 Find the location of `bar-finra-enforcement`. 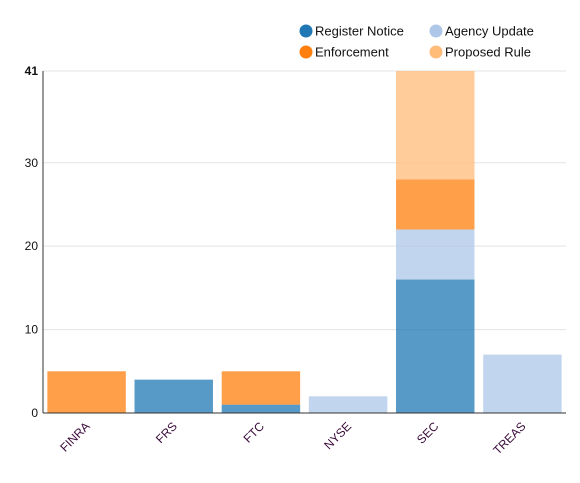

bar-finra-enforcement is located at coordinates (86, 392).